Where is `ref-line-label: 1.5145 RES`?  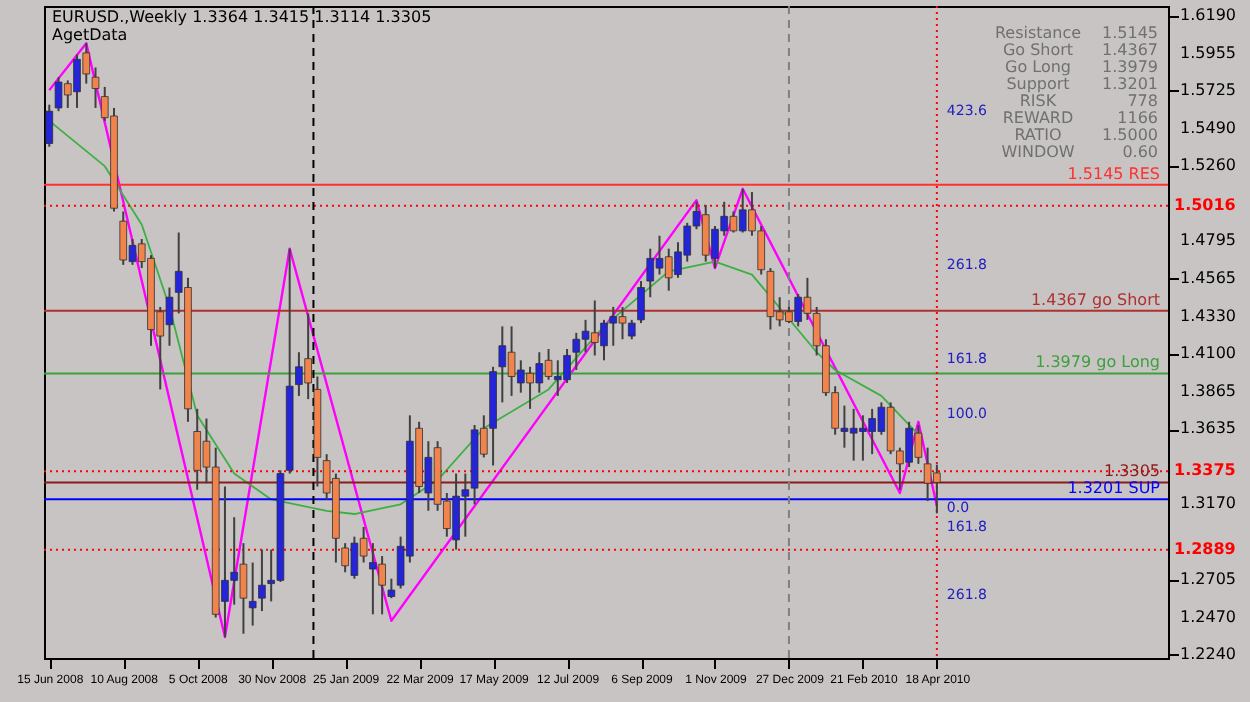
ref-line-label: 1.5145 RES is located at coordinates (1113, 173).